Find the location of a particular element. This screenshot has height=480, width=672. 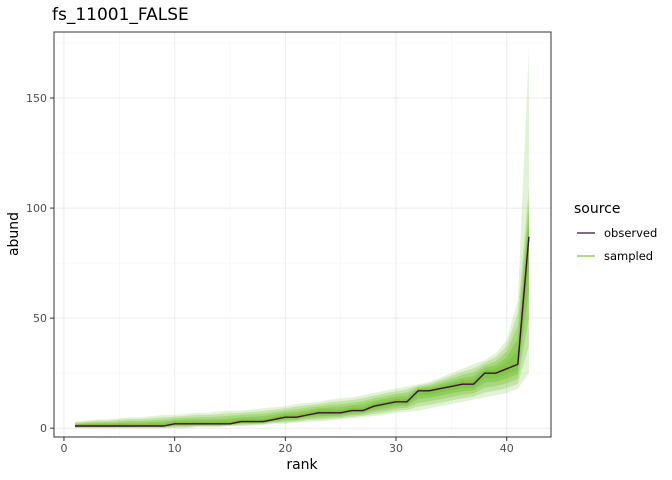

x-axis: 0 10 20 30 40 is located at coordinates (287, 446).